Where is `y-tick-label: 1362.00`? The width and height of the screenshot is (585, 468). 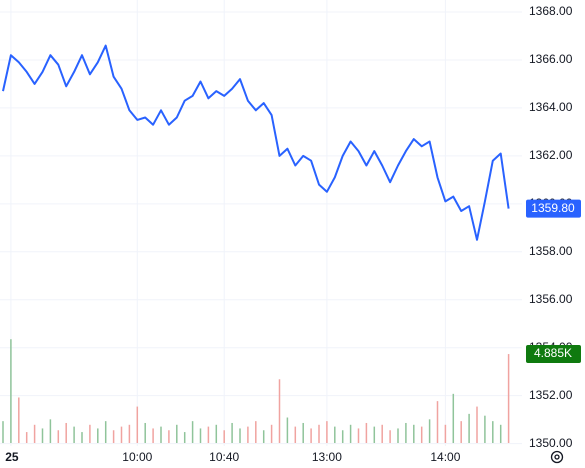 y-tick-label: 1362.00 is located at coordinates (551, 155).